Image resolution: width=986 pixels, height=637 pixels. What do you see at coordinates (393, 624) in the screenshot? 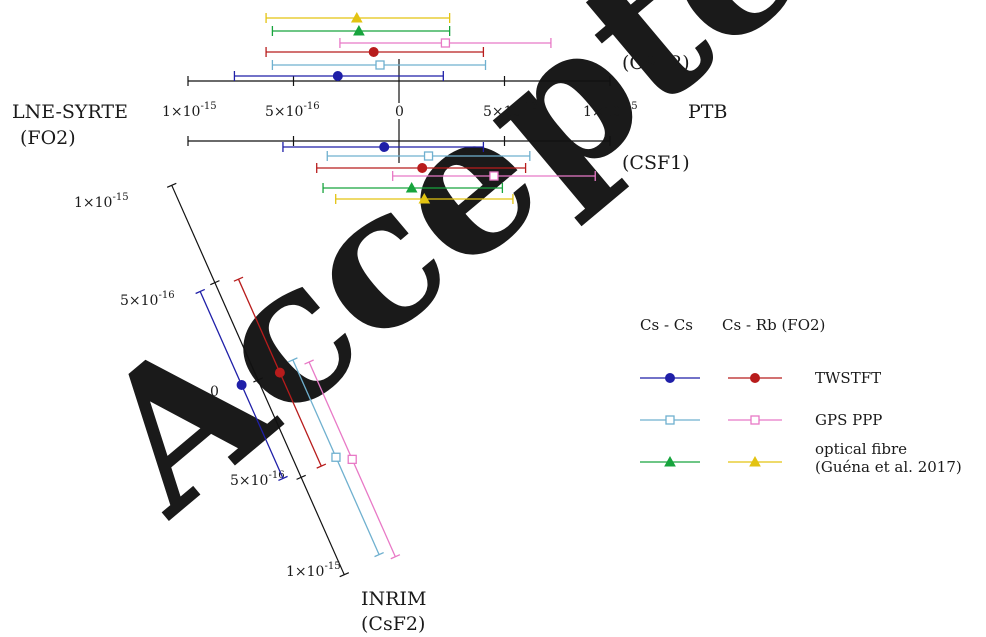
I see `scale-label: (CsF2)` at bounding box center [393, 624].